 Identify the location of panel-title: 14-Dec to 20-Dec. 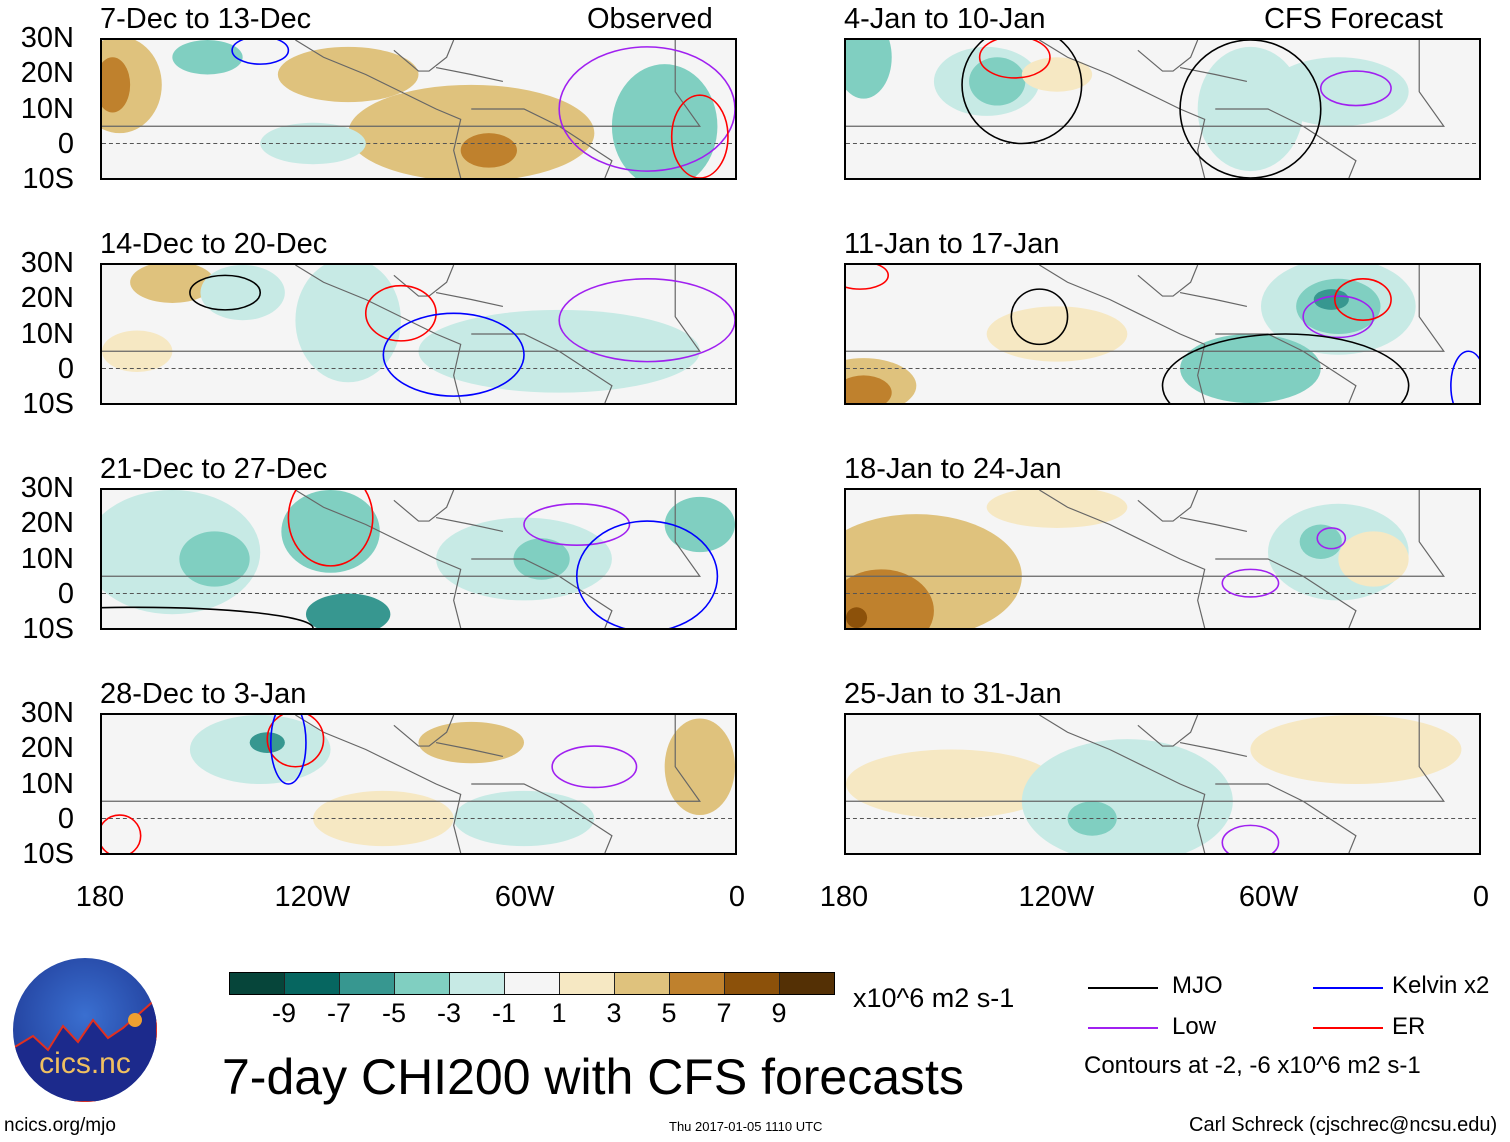
(214, 244).